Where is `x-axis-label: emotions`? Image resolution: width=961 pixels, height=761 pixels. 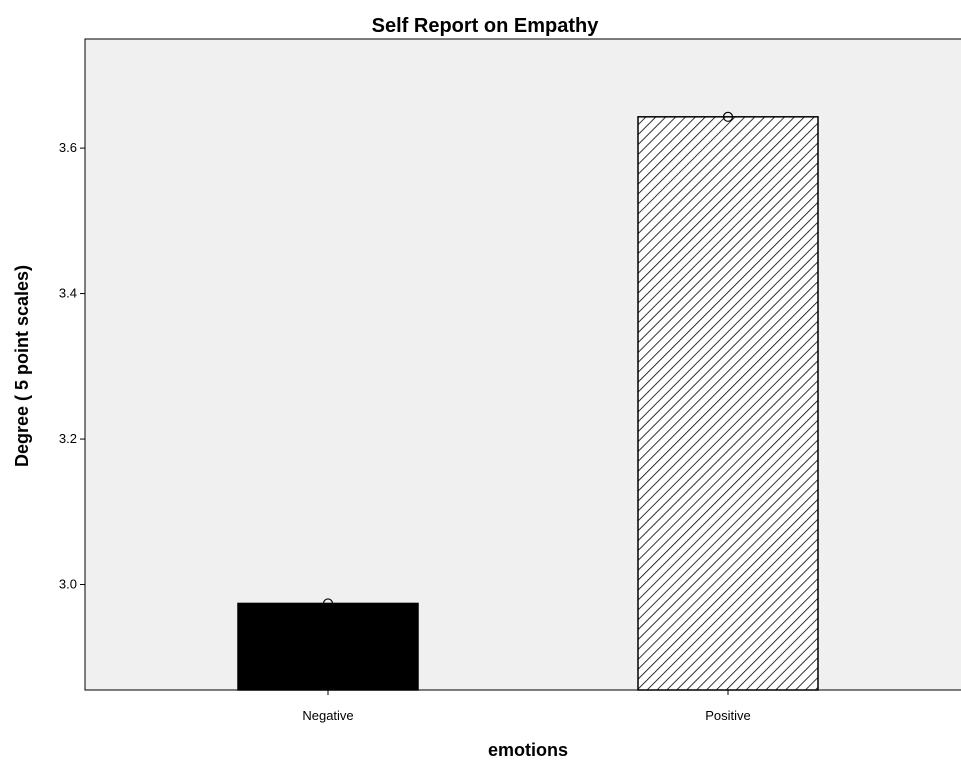
x-axis-label: emotions is located at coordinates (528, 750).